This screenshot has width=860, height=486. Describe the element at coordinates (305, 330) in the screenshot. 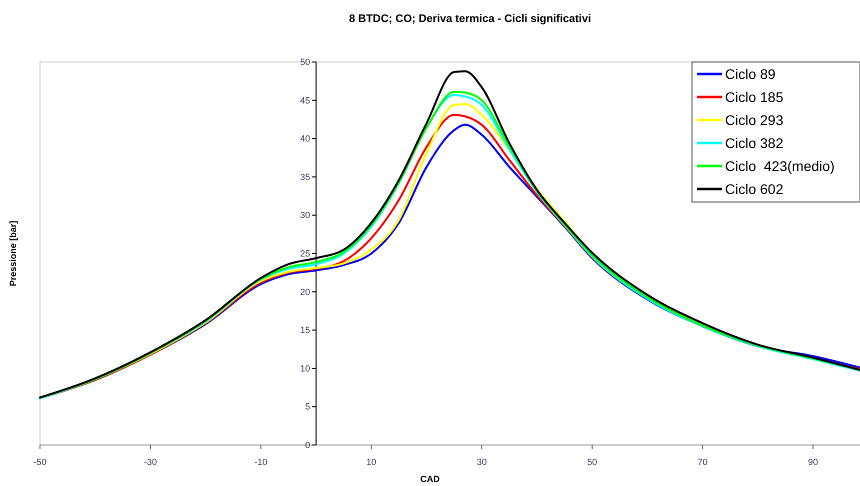

I see `y-tick-label: 15` at that location.